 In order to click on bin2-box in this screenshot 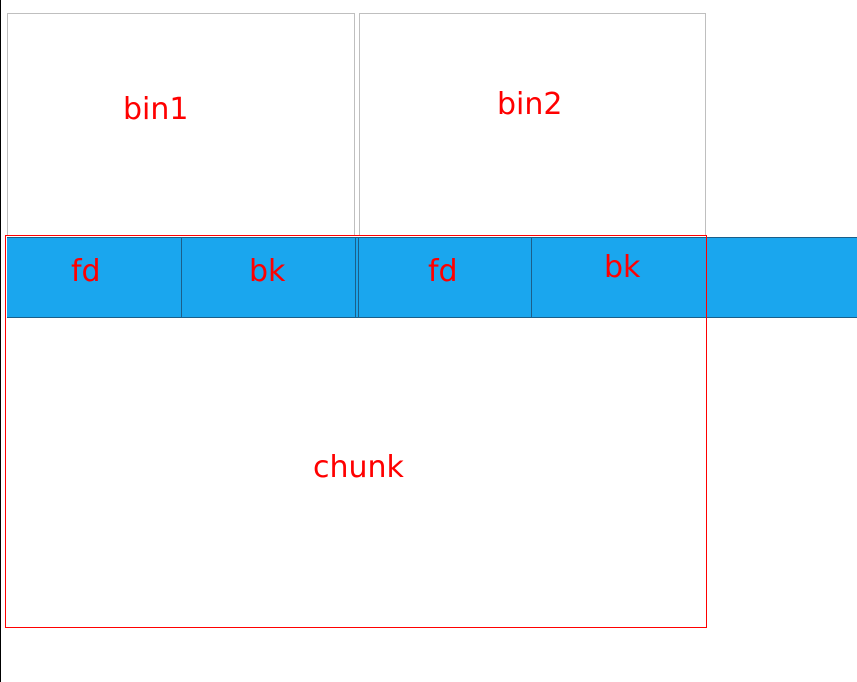, I will do `click(532, 124)`.